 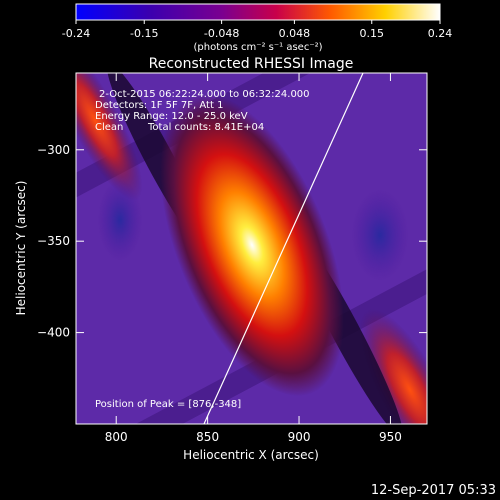 What do you see at coordinates (120, 220) in the screenshot?
I see `blue-minimum-left` at bounding box center [120, 220].